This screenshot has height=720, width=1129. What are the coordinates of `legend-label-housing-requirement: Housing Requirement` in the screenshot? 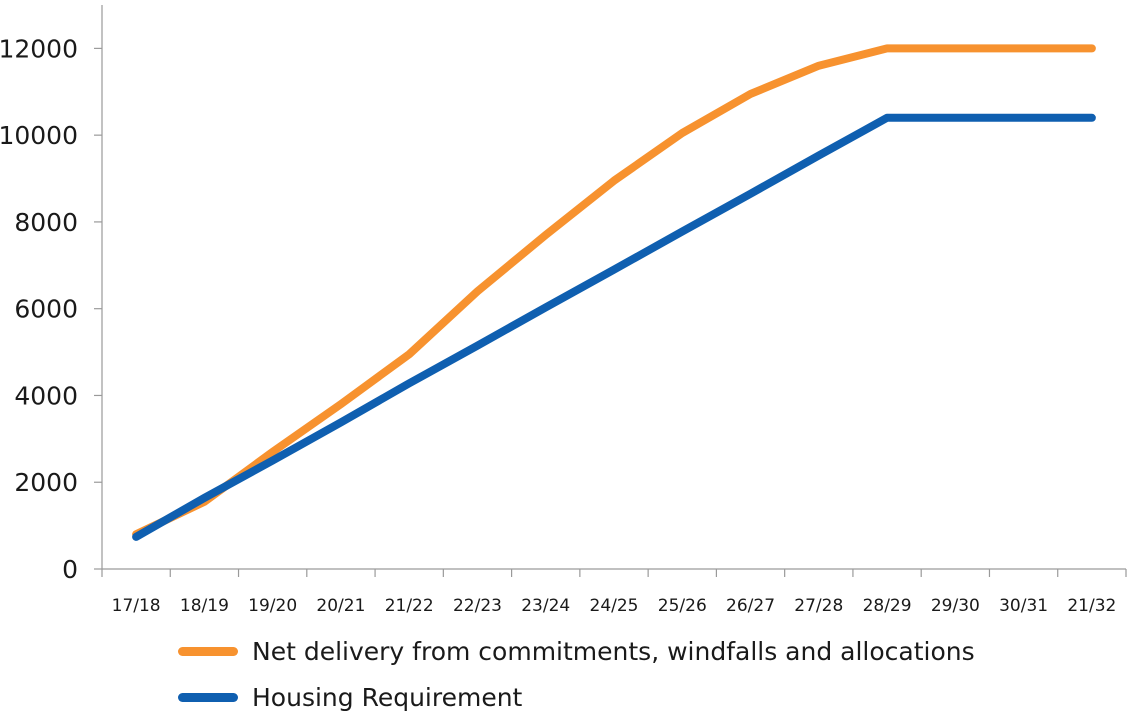 It's located at (387, 697).